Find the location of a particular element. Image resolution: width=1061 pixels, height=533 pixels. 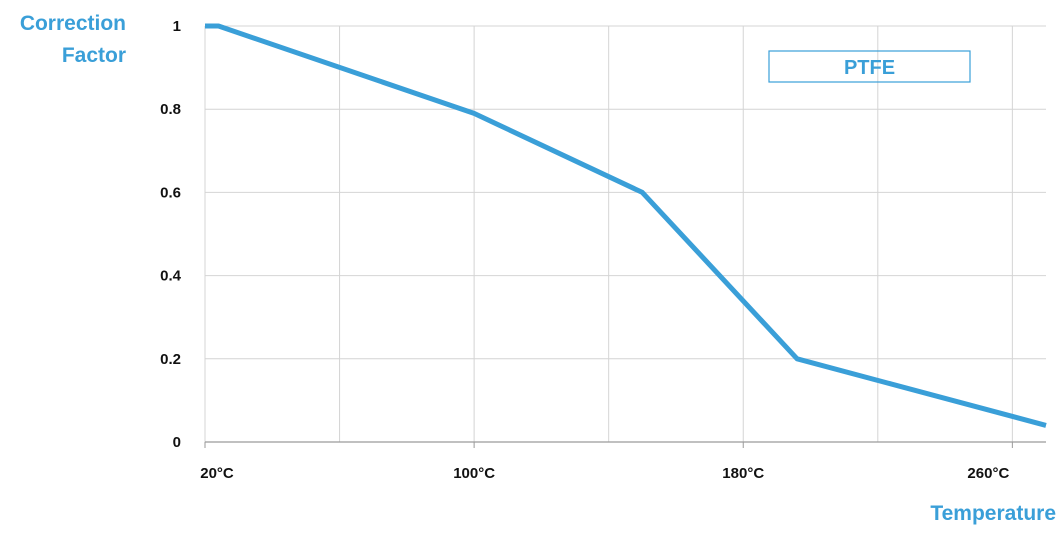

x-tick-label: 260°C is located at coordinates (988, 473).